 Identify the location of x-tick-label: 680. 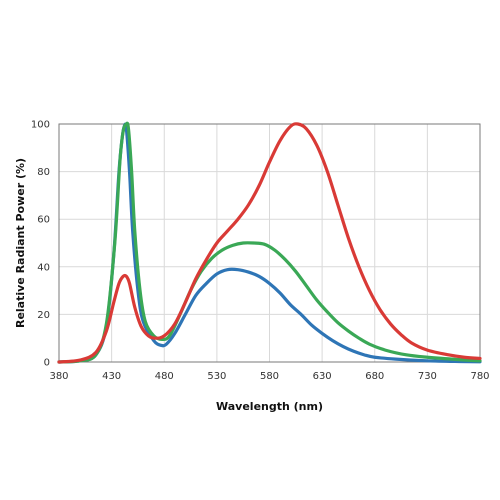
(374, 376).